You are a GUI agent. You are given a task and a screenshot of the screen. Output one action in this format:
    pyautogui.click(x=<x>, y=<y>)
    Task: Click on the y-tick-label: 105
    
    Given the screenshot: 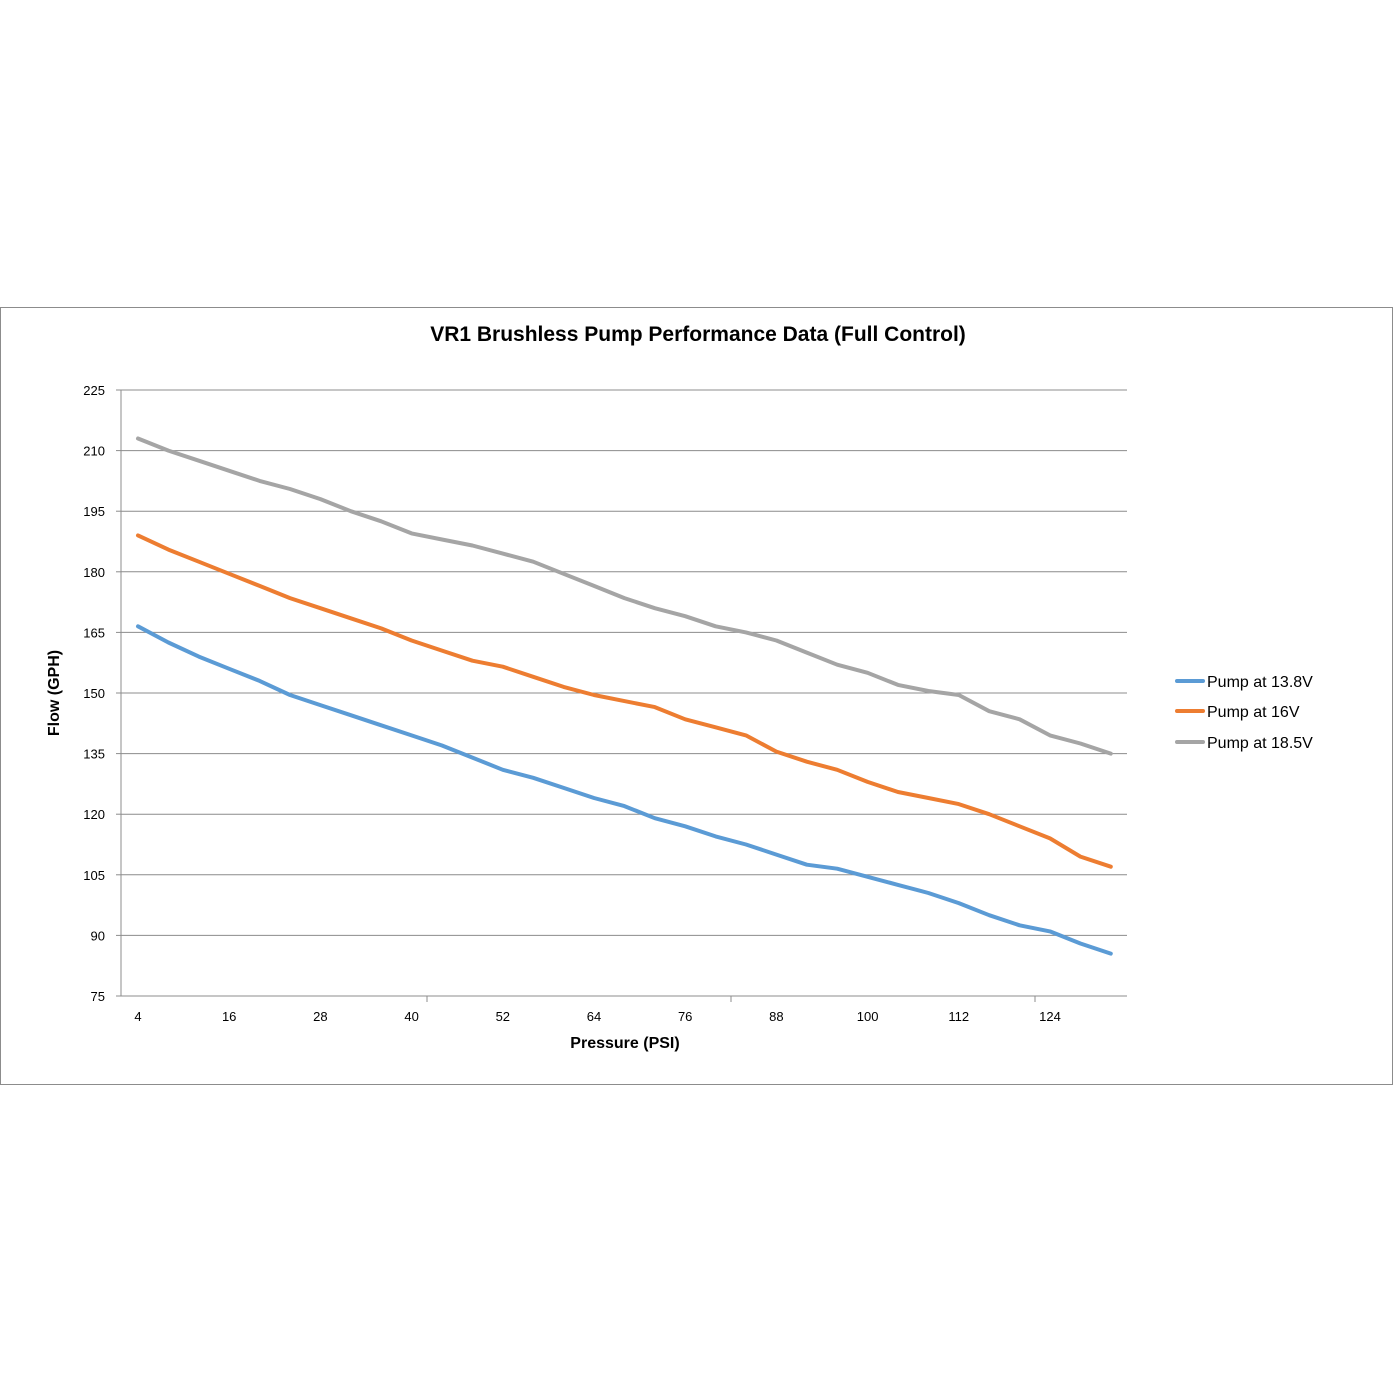 What is the action you would take?
    pyautogui.click(x=94, y=875)
    